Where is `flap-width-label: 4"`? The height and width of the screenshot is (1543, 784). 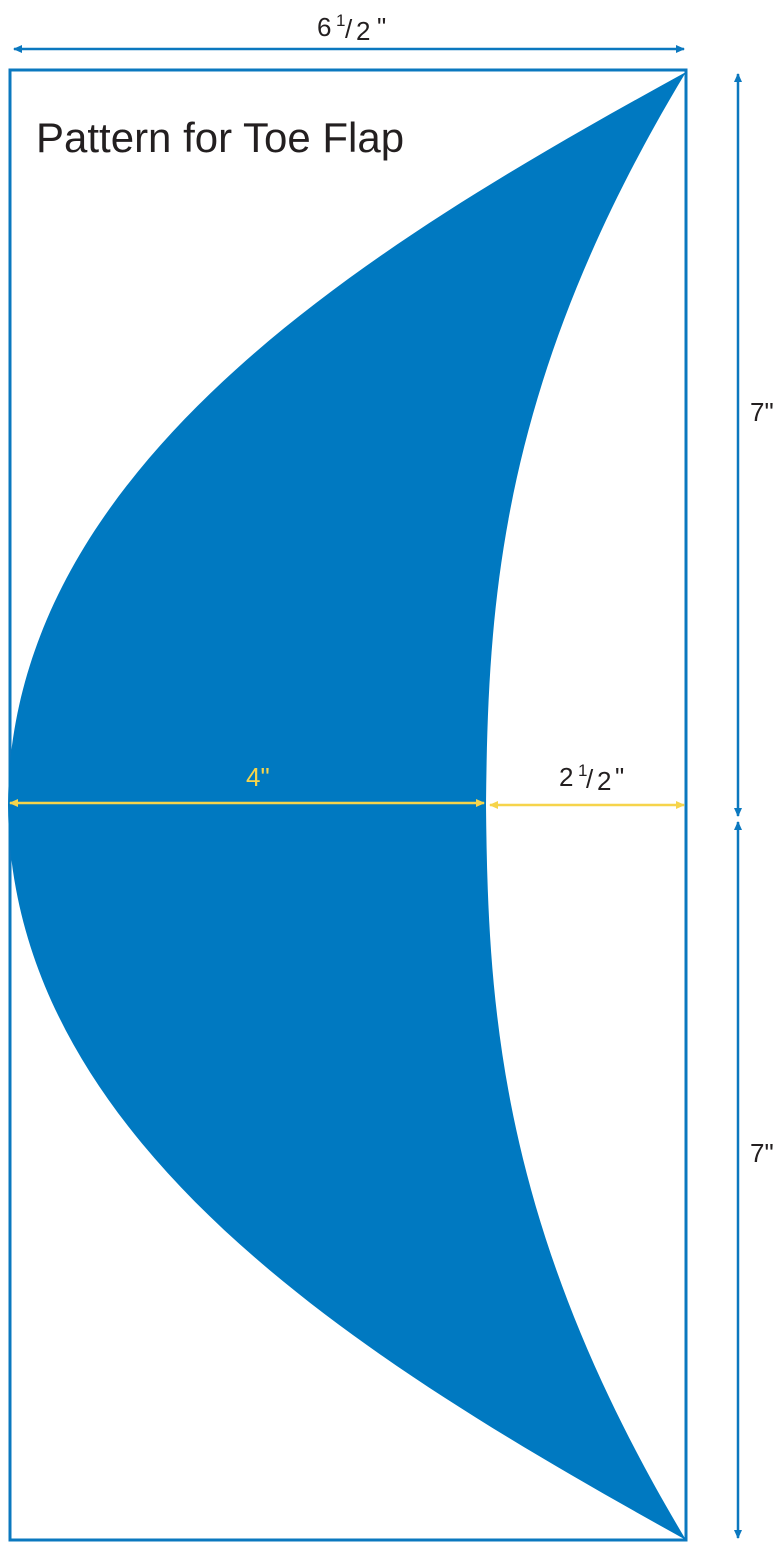
flap-width-label: 4" is located at coordinates (258, 777).